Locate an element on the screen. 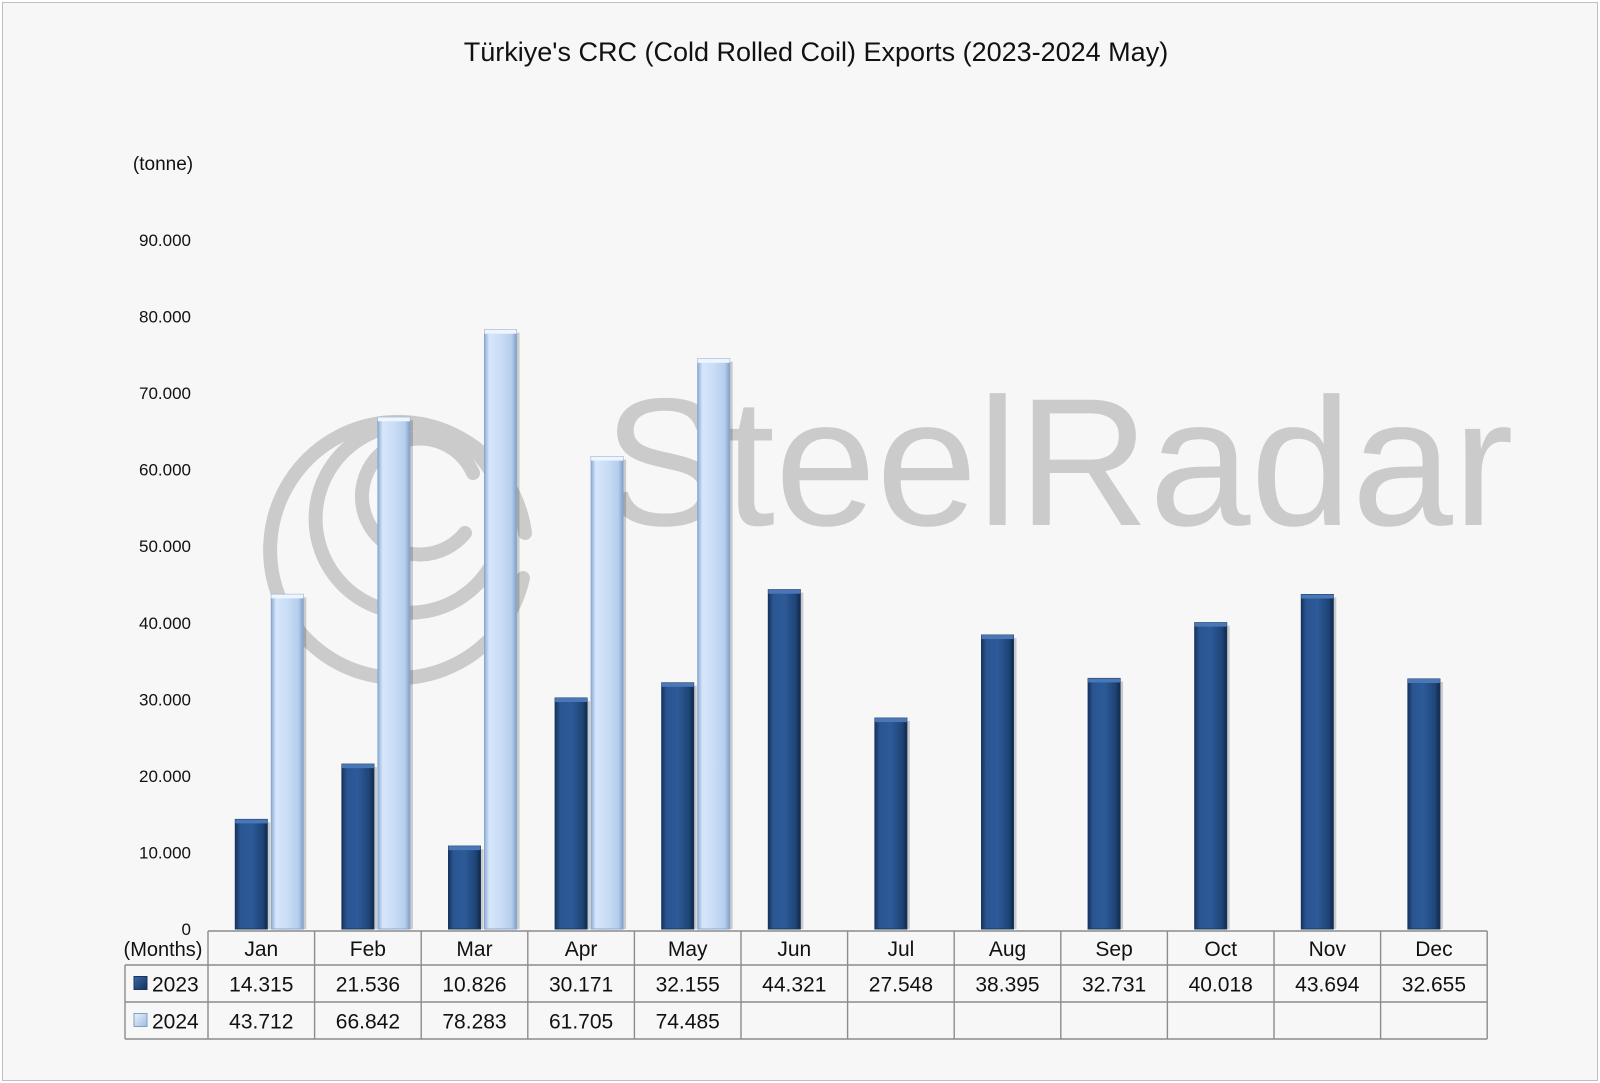 Image resolution: width=1600 pixels, height=1083 pixels. legend-label: 2024 is located at coordinates (175, 1022).